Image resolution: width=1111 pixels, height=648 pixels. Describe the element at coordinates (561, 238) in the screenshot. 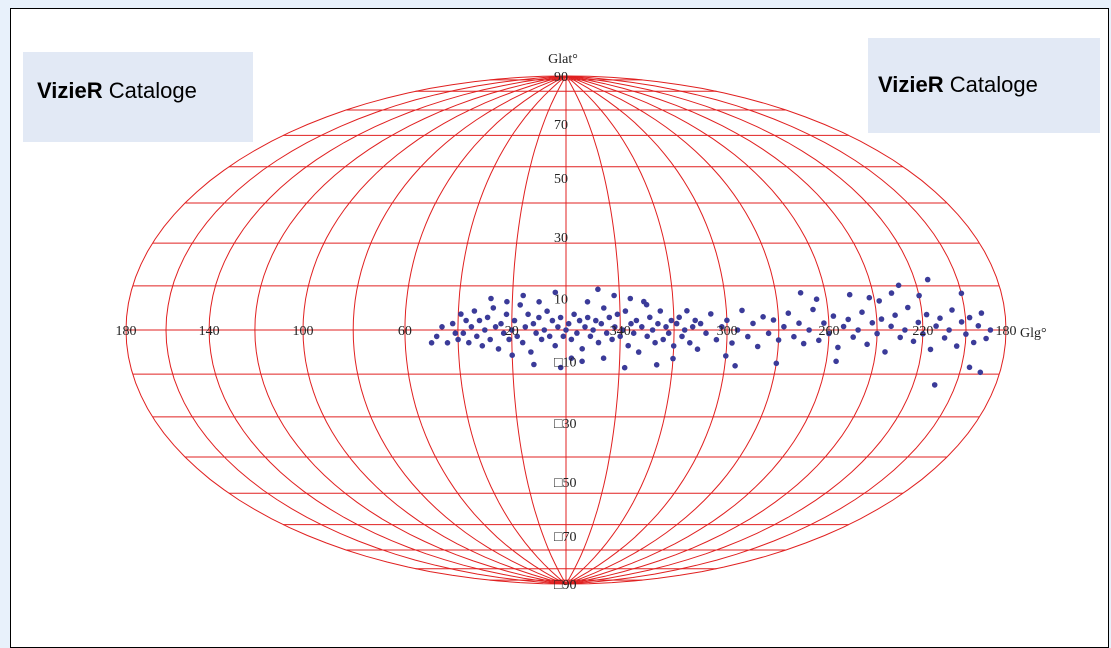

I see `latitude-tick-label: 30` at that location.